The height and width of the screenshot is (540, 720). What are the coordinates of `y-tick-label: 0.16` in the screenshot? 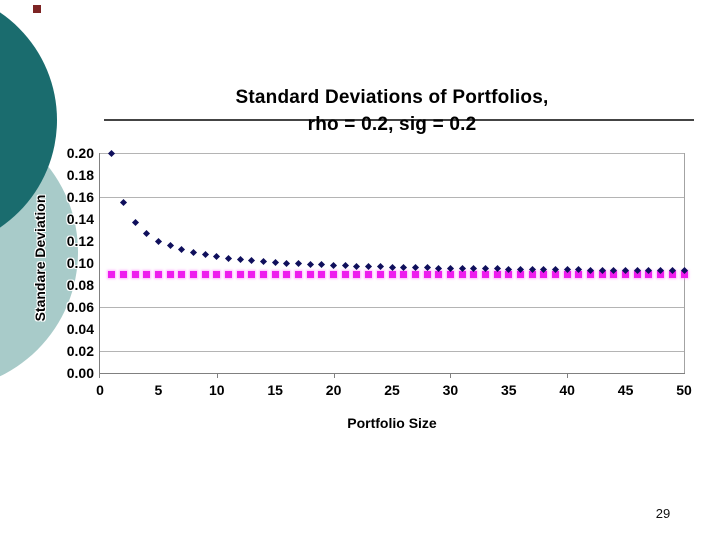 It's located at (80, 197).